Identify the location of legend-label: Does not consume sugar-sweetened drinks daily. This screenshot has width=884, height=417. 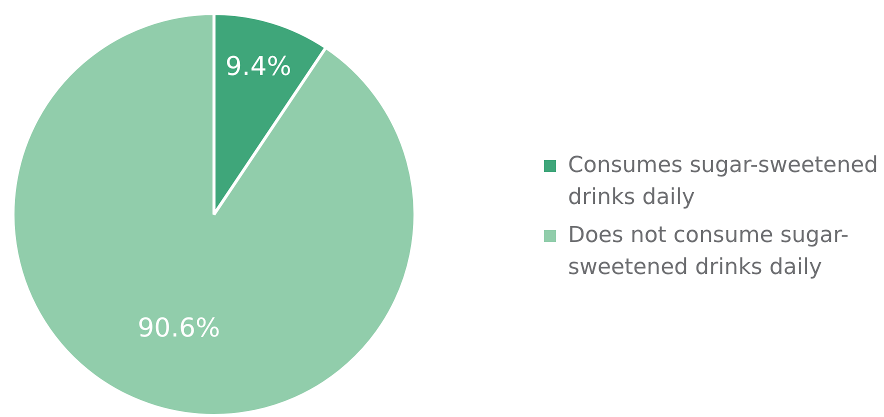
(709, 252).